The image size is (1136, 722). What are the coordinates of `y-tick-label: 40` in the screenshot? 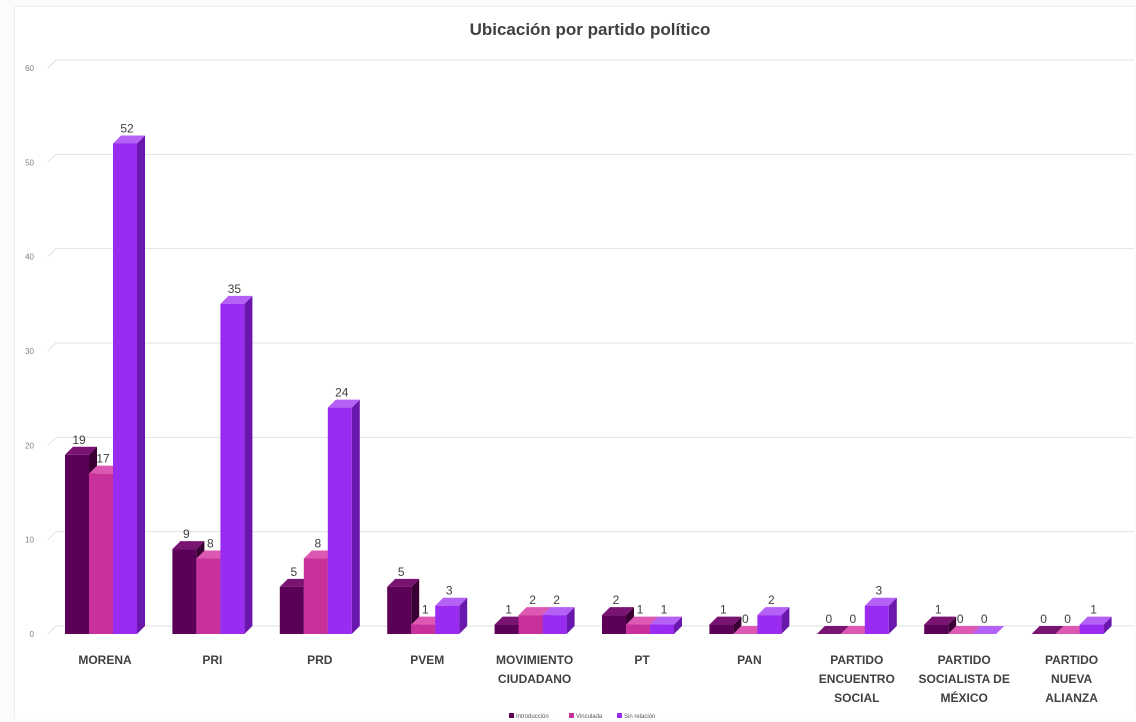 It's located at (29, 257).